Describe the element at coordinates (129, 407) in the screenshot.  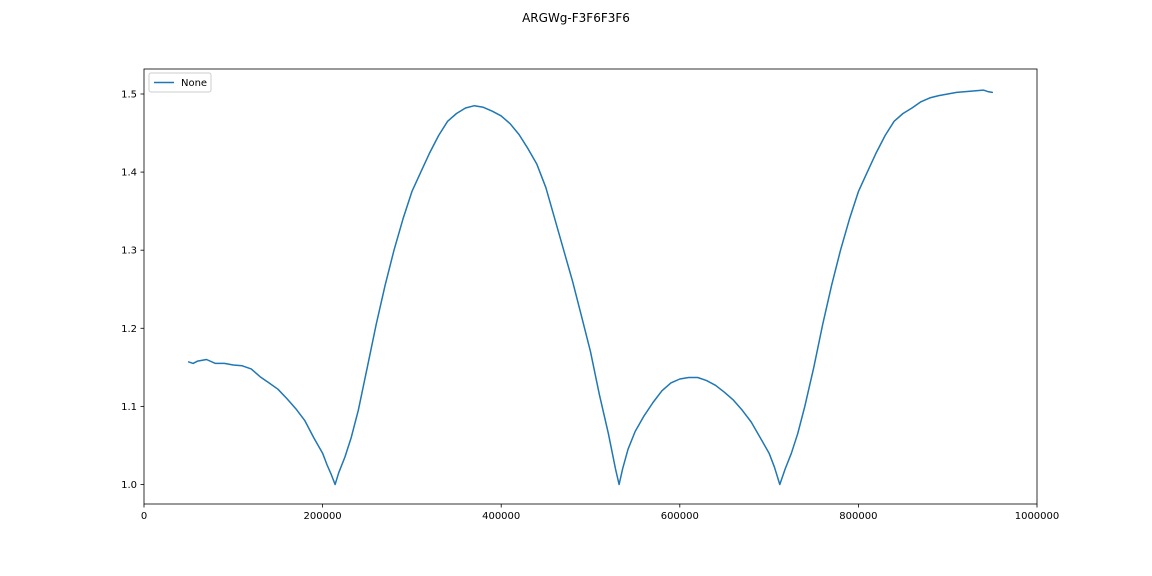
I see `y-tick-label: 1.1` at that location.